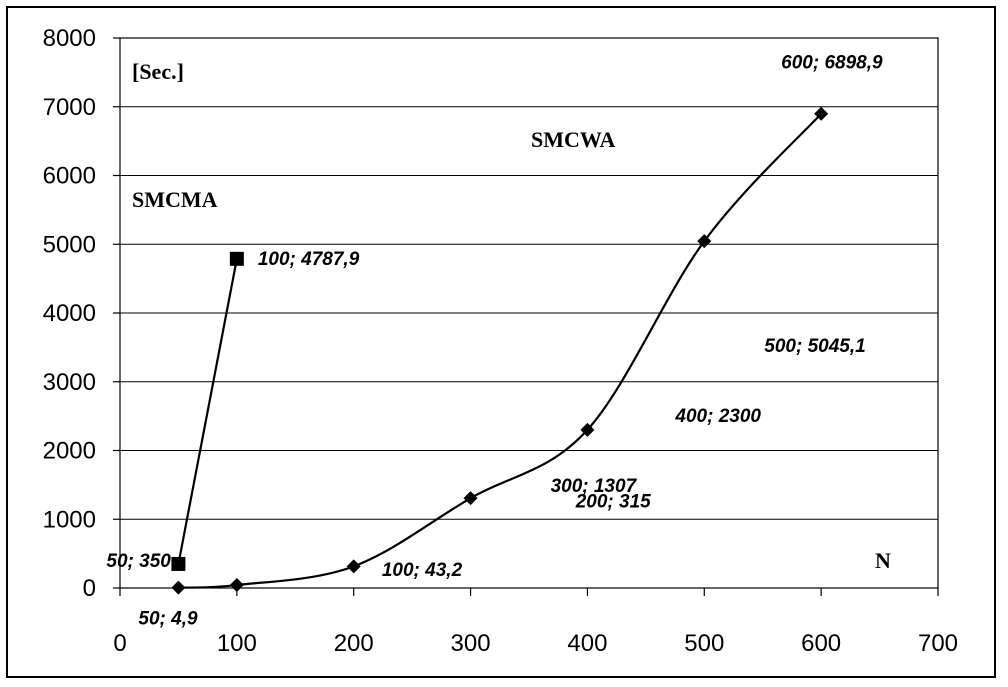  What do you see at coordinates (89, 588) in the screenshot?
I see `y-tick-label: 0` at bounding box center [89, 588].